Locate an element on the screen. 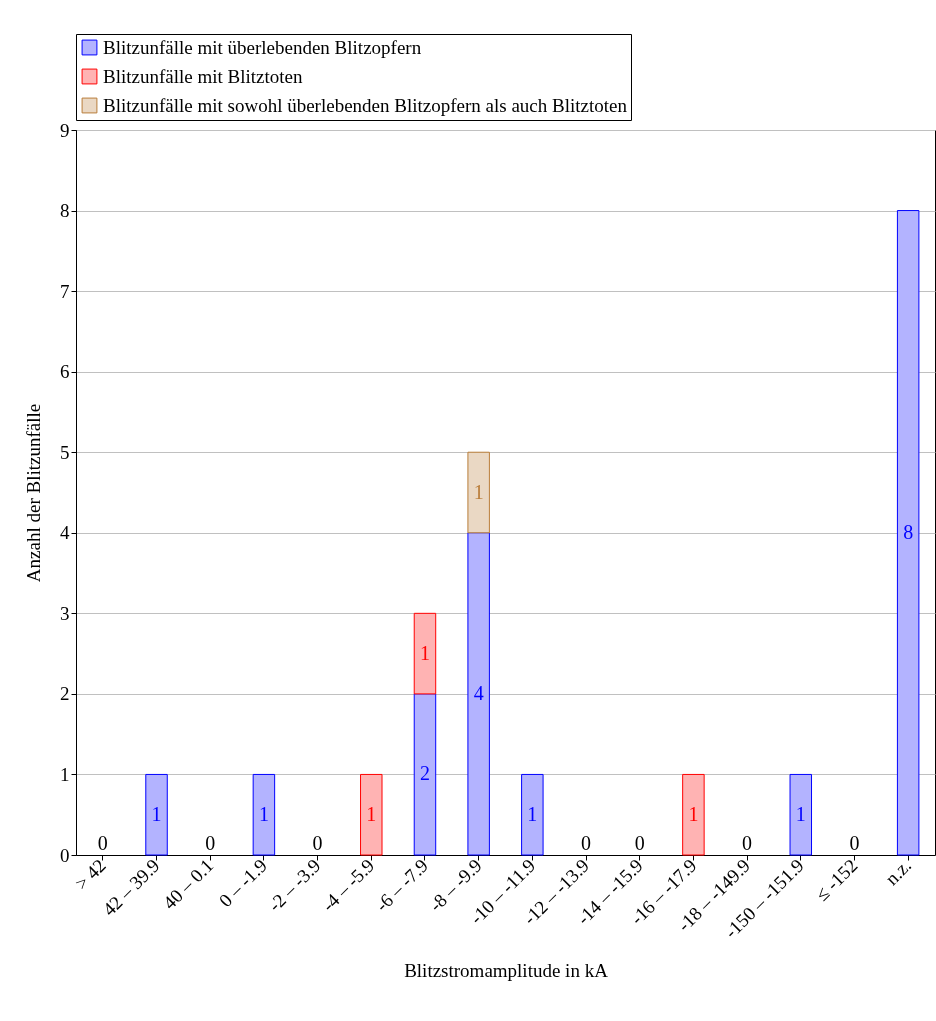 This screenshot has height=1021, width=936. x-axis-title: Blitzstromamplitude in kA is located at coordinates (506, 971).